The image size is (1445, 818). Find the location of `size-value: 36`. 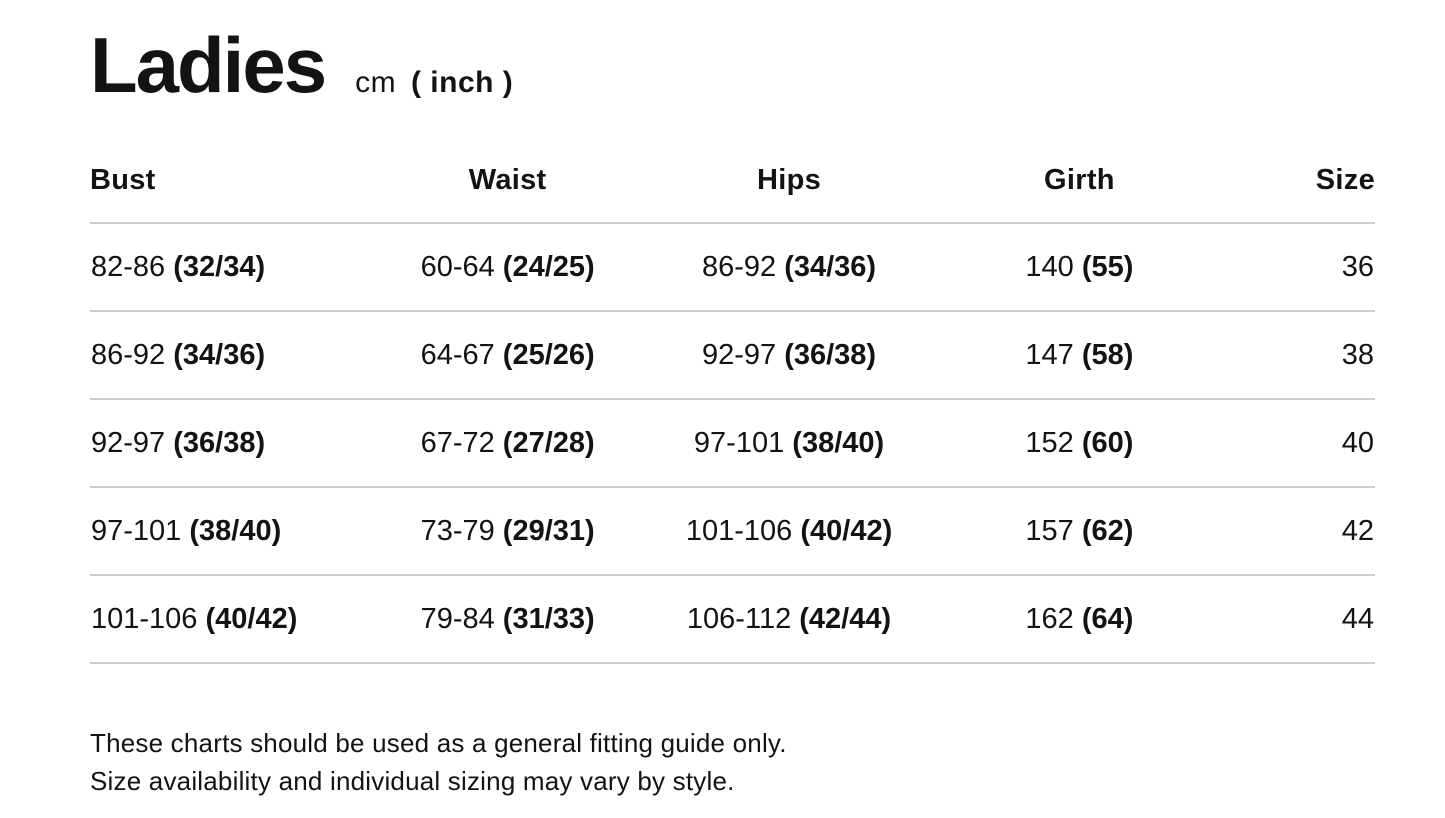

size-value: 36 is located at coordinates (1357, 266).